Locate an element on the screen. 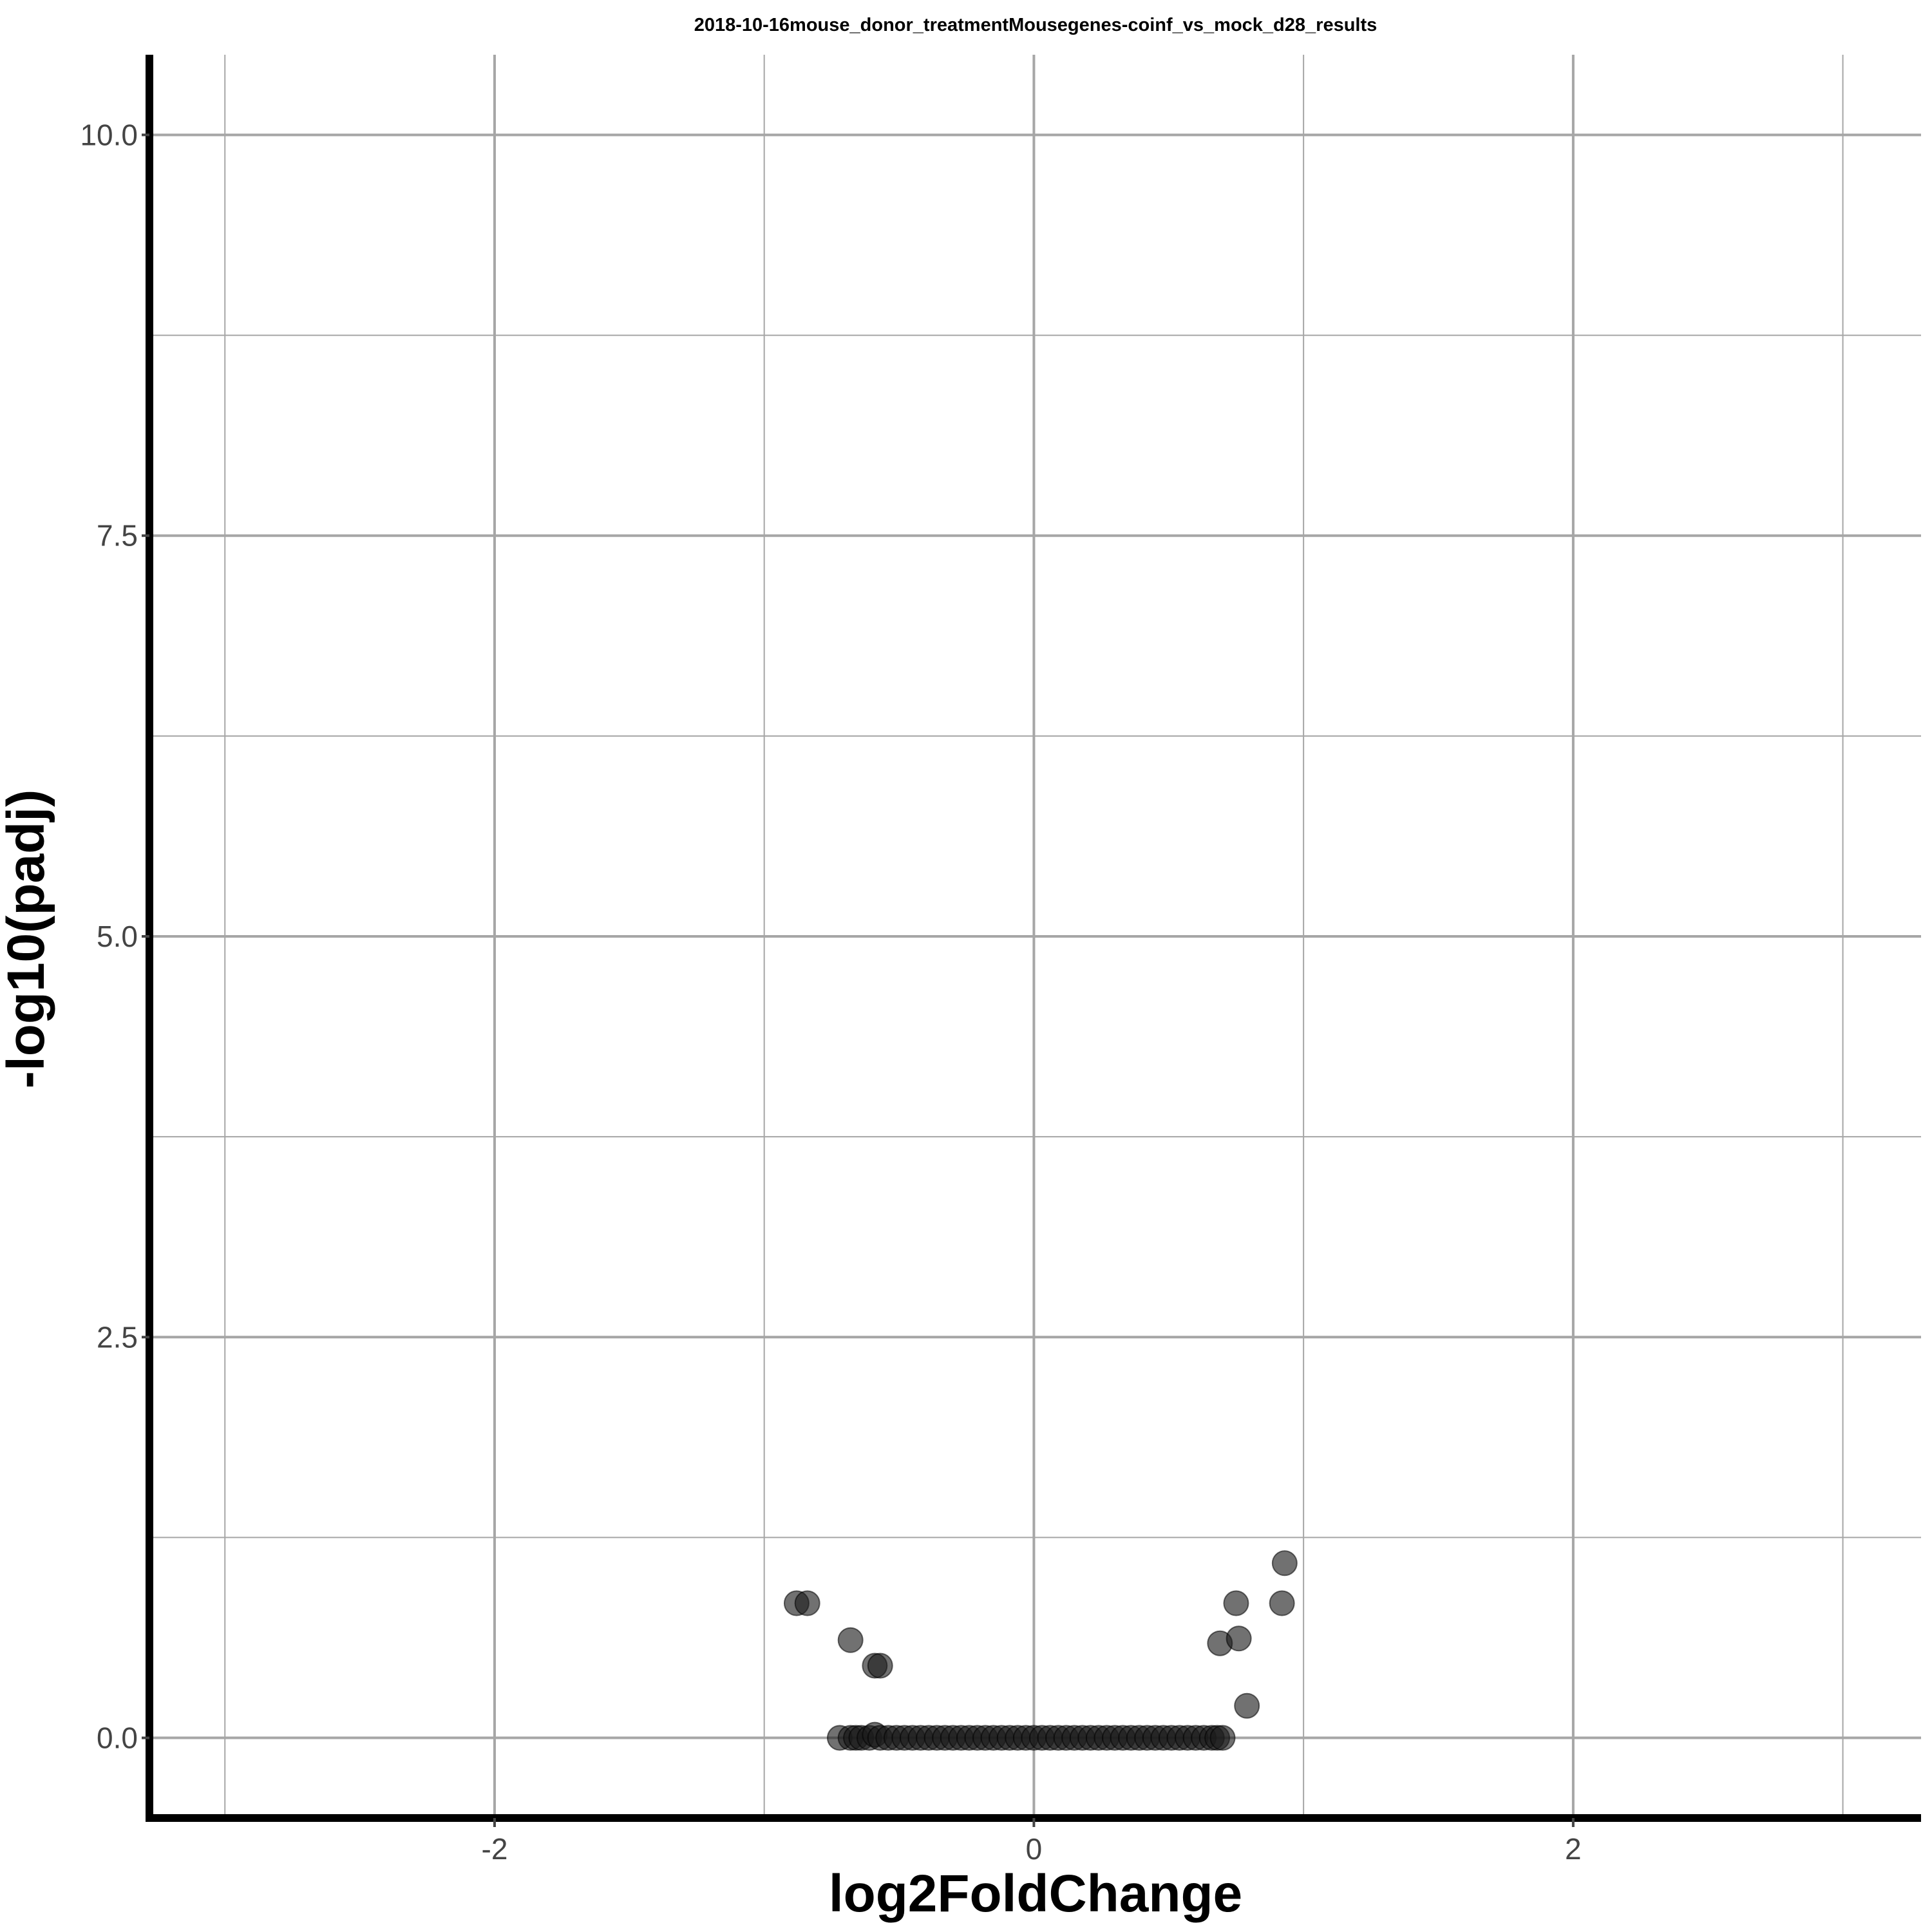  y-tick-label: 5.0 is located at coordinates (117, 937).